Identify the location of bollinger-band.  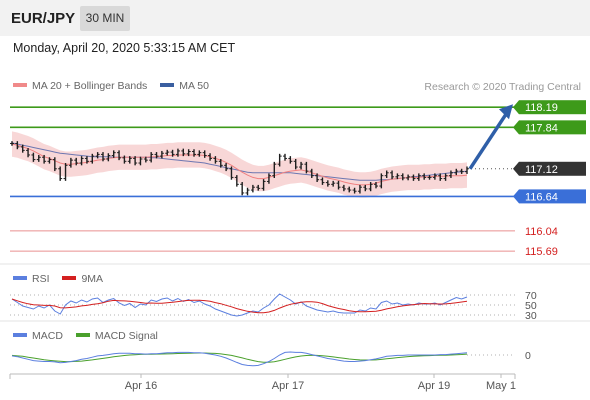
(239, 164).